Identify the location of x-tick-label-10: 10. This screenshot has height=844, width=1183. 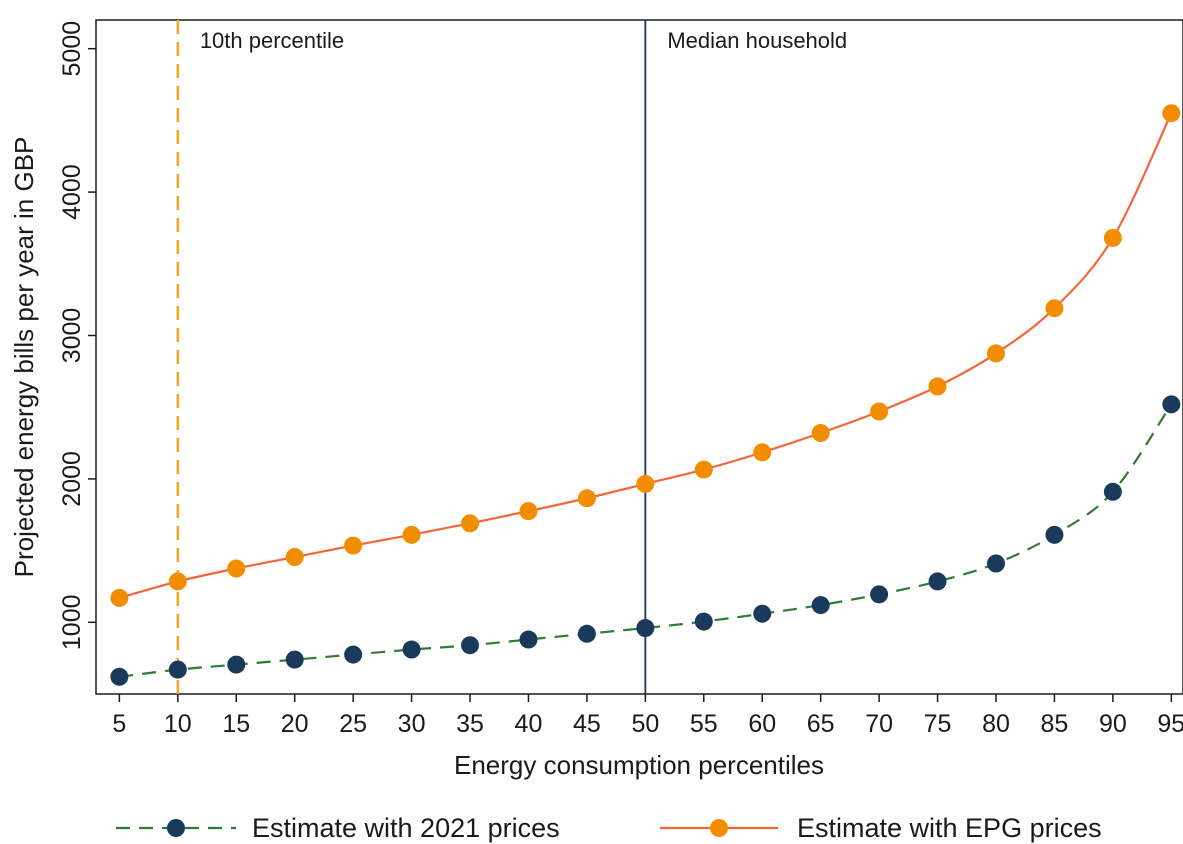
(178, 724).